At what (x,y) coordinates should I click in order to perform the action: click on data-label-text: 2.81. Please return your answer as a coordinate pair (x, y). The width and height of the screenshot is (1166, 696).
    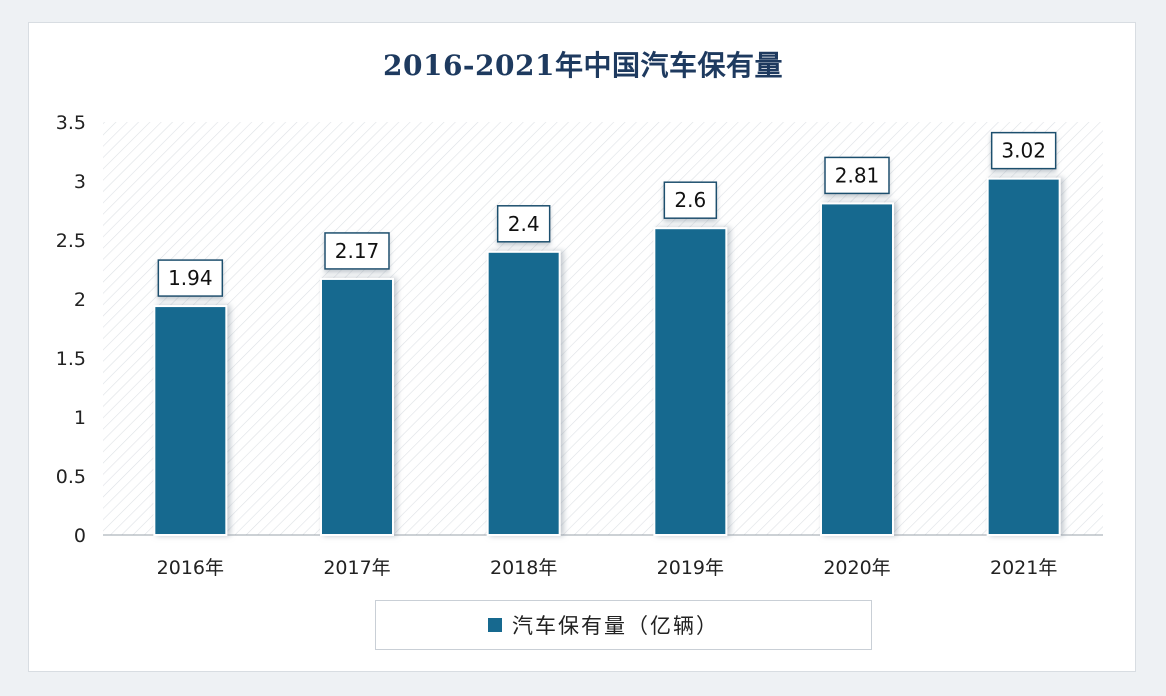
    Looking at the image, I should click on (857, 175).